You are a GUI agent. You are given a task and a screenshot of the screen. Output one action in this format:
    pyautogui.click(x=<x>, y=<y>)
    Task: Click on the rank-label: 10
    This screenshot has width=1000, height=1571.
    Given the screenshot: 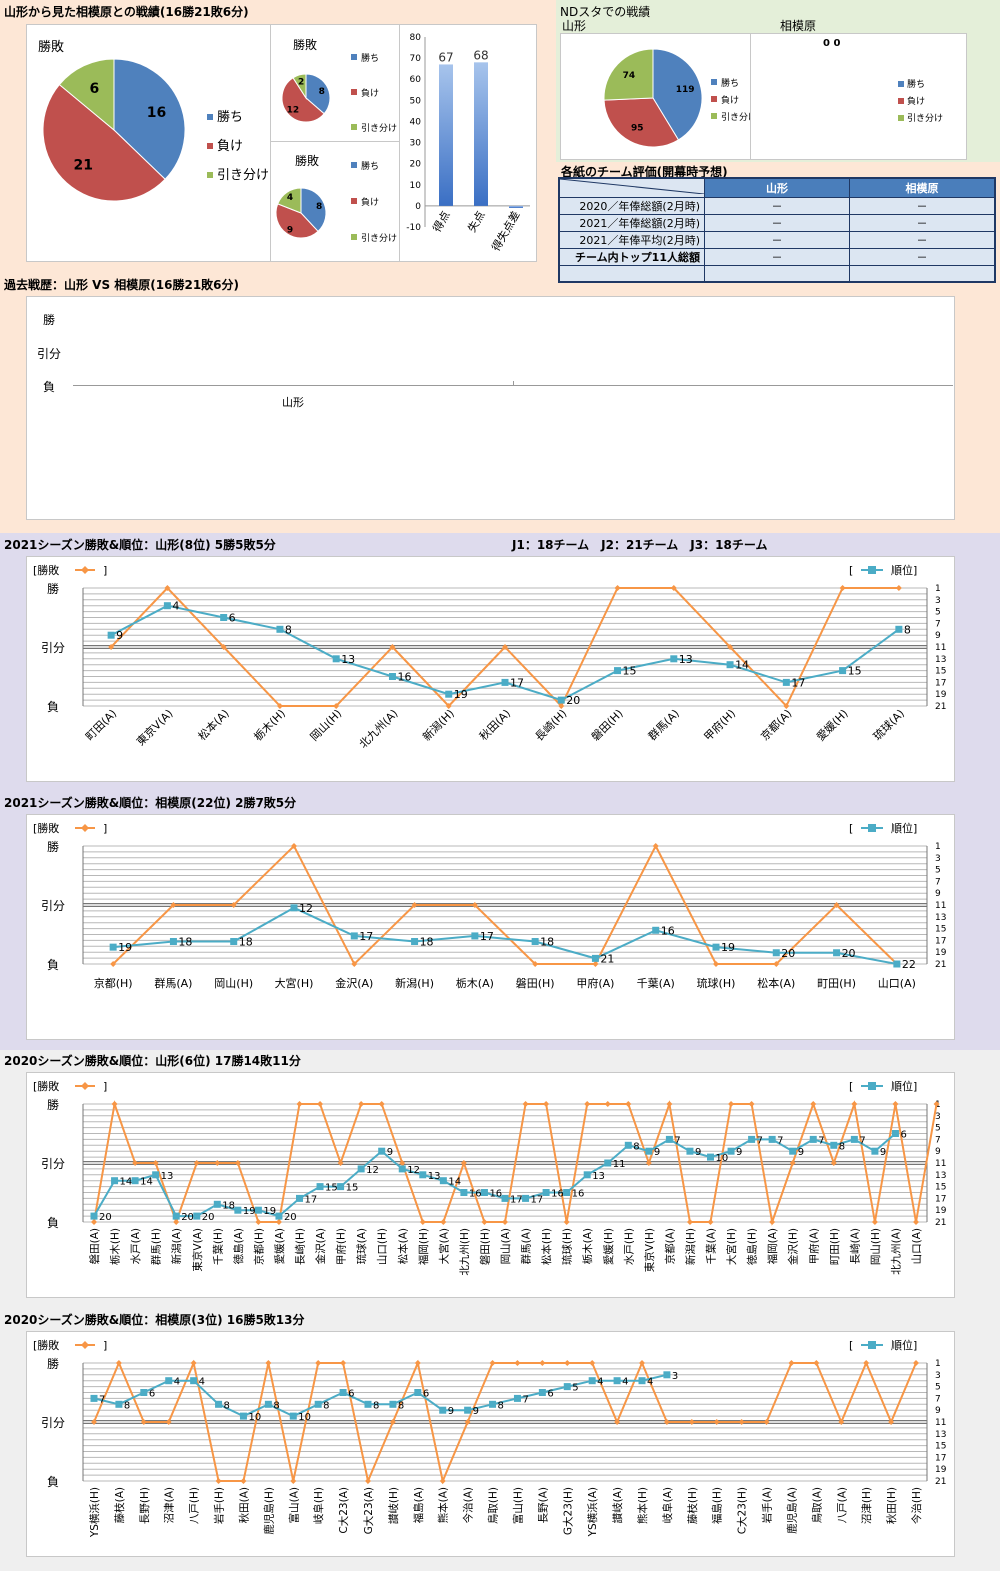 What is the action you would take?
    pyautogui.click(x=254, y=1417)
    